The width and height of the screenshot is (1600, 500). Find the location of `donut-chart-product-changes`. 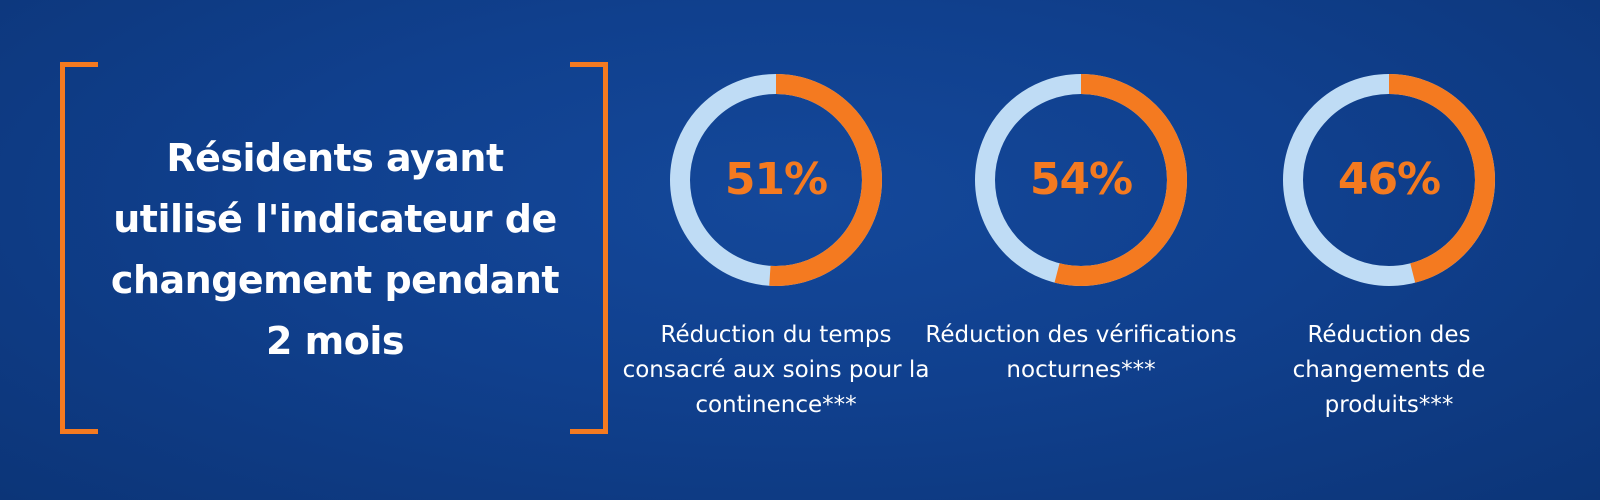

donut-chart-product-changes is located at coordinates (1389, 180).